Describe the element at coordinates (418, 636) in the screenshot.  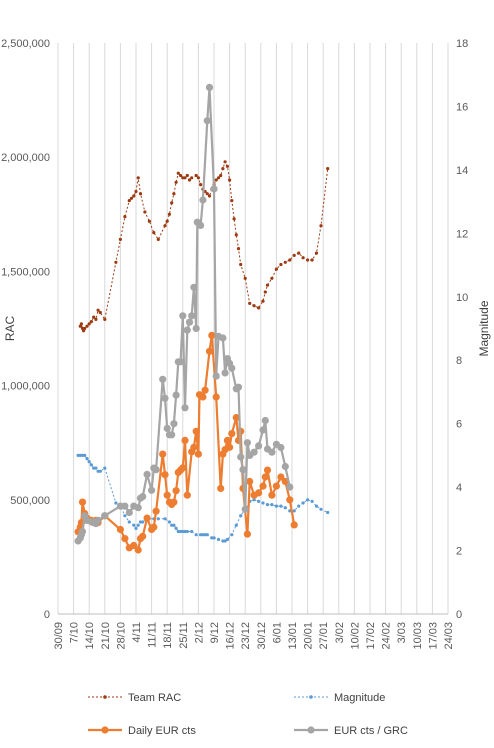
I see `x-tick-label: 10/03` at that location.